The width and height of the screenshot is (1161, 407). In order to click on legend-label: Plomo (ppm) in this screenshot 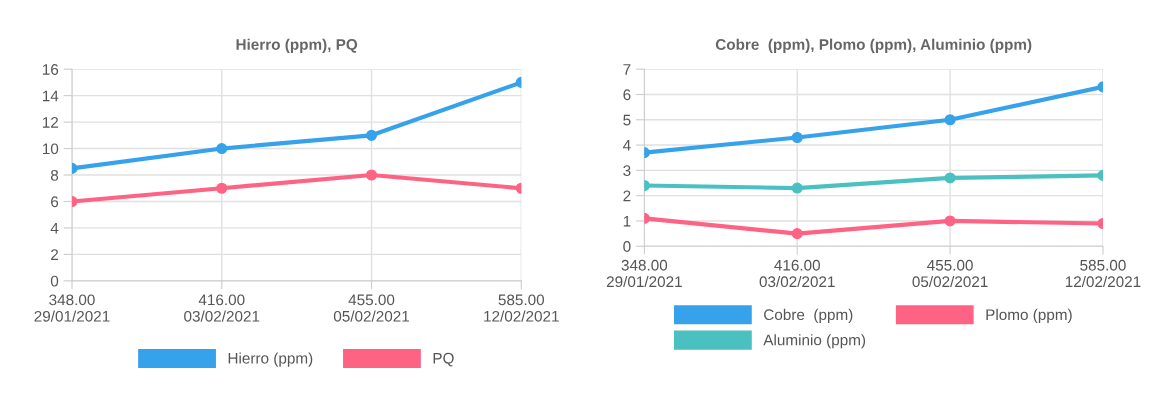, I will do `click(1029, 316)`.